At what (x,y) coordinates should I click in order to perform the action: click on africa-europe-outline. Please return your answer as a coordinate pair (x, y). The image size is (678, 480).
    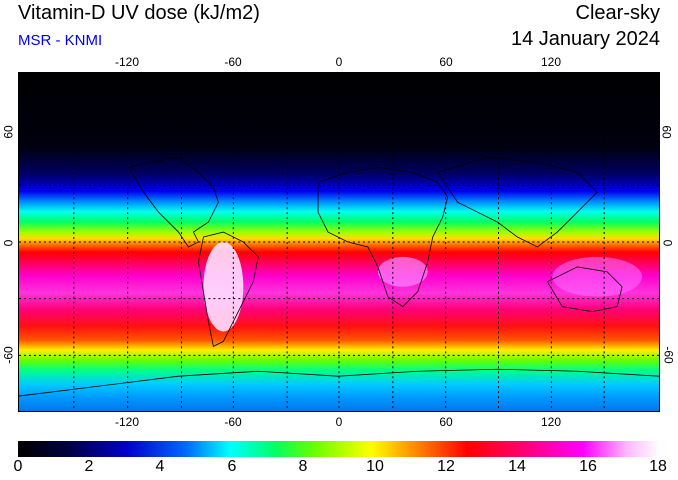
    Looking at the image, I should click on (383, 237).